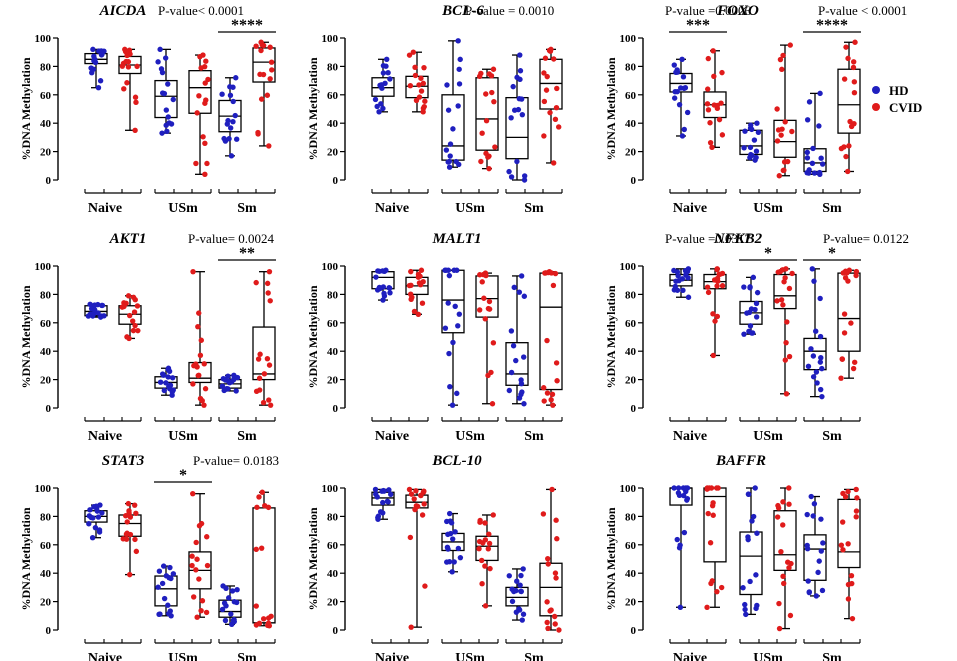 The image size is (957, 661). What do you see at coordinates (333, 352) in the screenshot?
I see `y-tick-label: 40` at bounding box center [333, 352].